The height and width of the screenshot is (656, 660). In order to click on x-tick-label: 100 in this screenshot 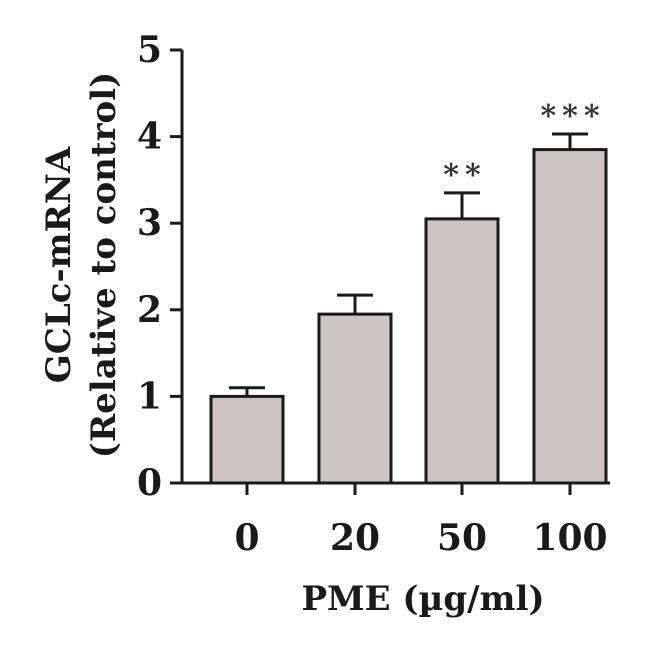, I will do `click(569, 538)`.